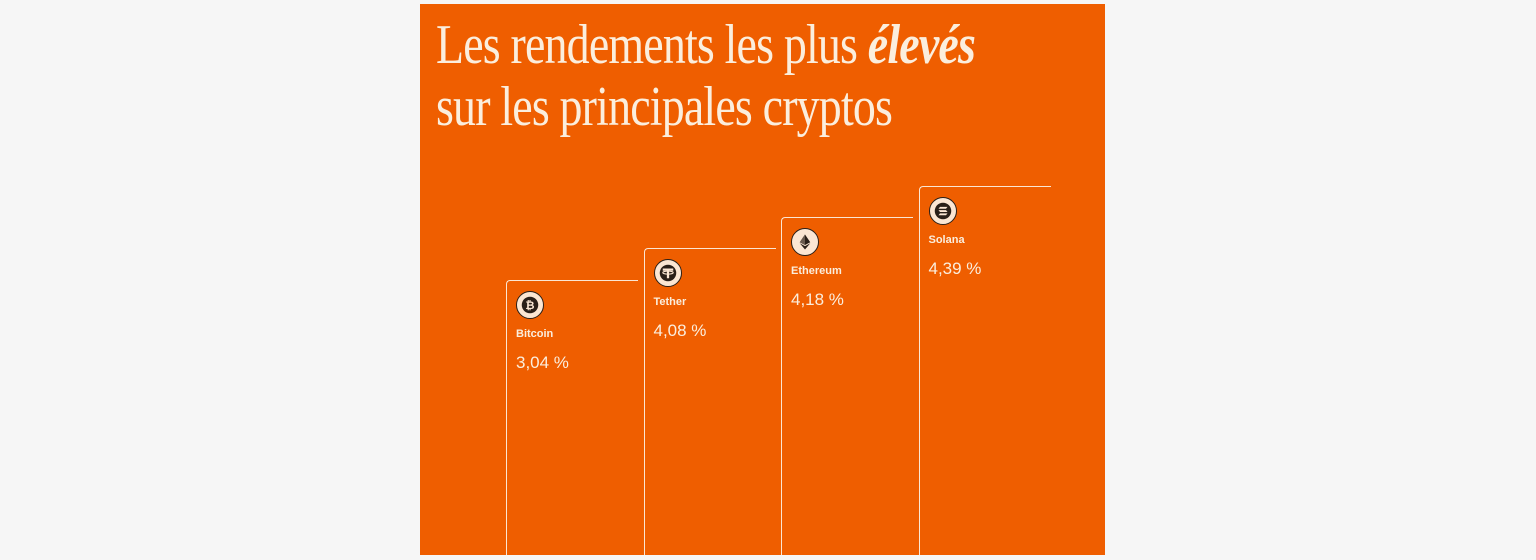 The image size is (1536, 560). What do you see at coordinates (805, 242) in the screenshot?
I see `ethereum-icon` at bounding box center [805, 242].